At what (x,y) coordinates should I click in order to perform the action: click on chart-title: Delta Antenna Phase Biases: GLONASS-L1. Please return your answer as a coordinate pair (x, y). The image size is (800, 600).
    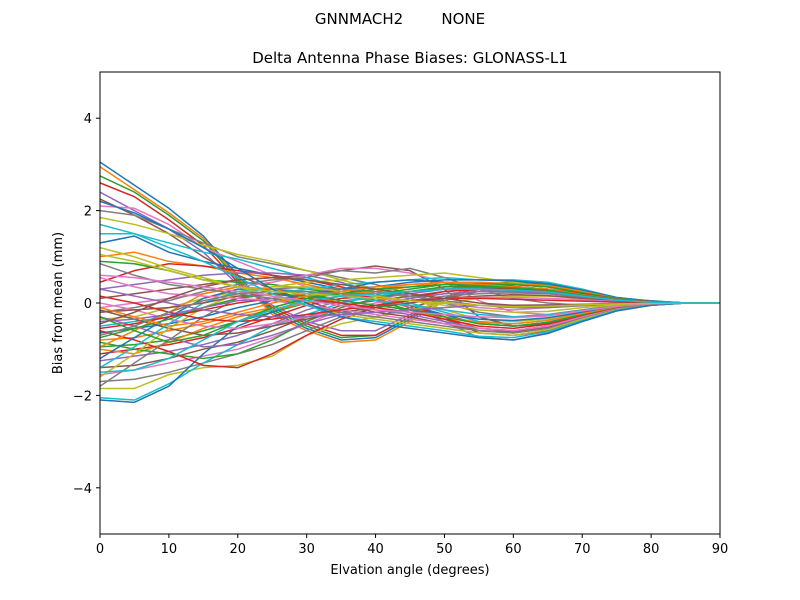
    Looking at the image, I should click on (410, 58).